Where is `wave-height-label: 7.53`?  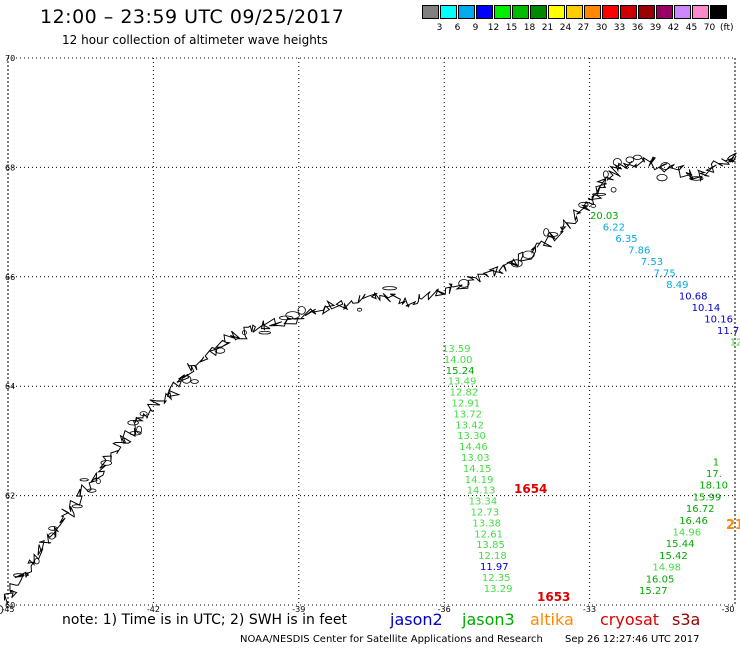
wave-height-label: 7.53 is located at coordinates (652, 262).